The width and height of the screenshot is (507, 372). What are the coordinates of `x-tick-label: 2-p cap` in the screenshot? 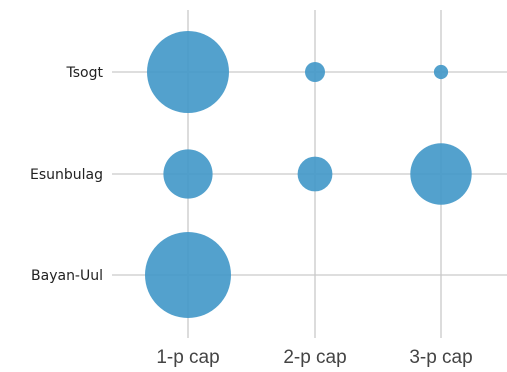 It's located at (314, 357).